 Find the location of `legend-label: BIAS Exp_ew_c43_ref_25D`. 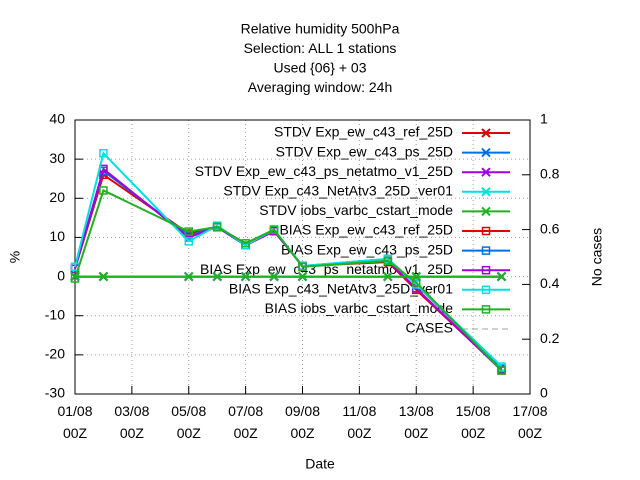

legend-label: BIAS Exp_ew_c43_ref_25D is located at coordinates (366, 230).